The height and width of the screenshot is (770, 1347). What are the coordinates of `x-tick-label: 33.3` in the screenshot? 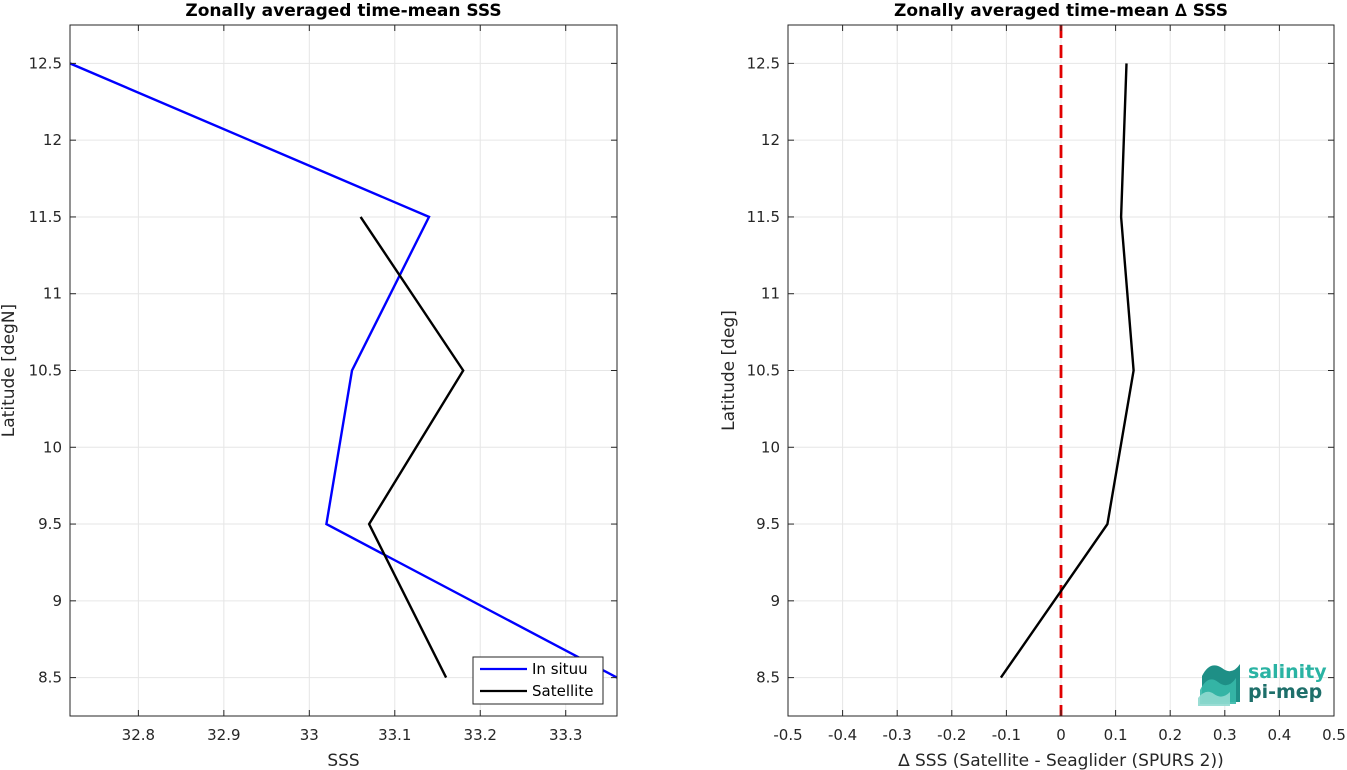 It's located at (565, 735).